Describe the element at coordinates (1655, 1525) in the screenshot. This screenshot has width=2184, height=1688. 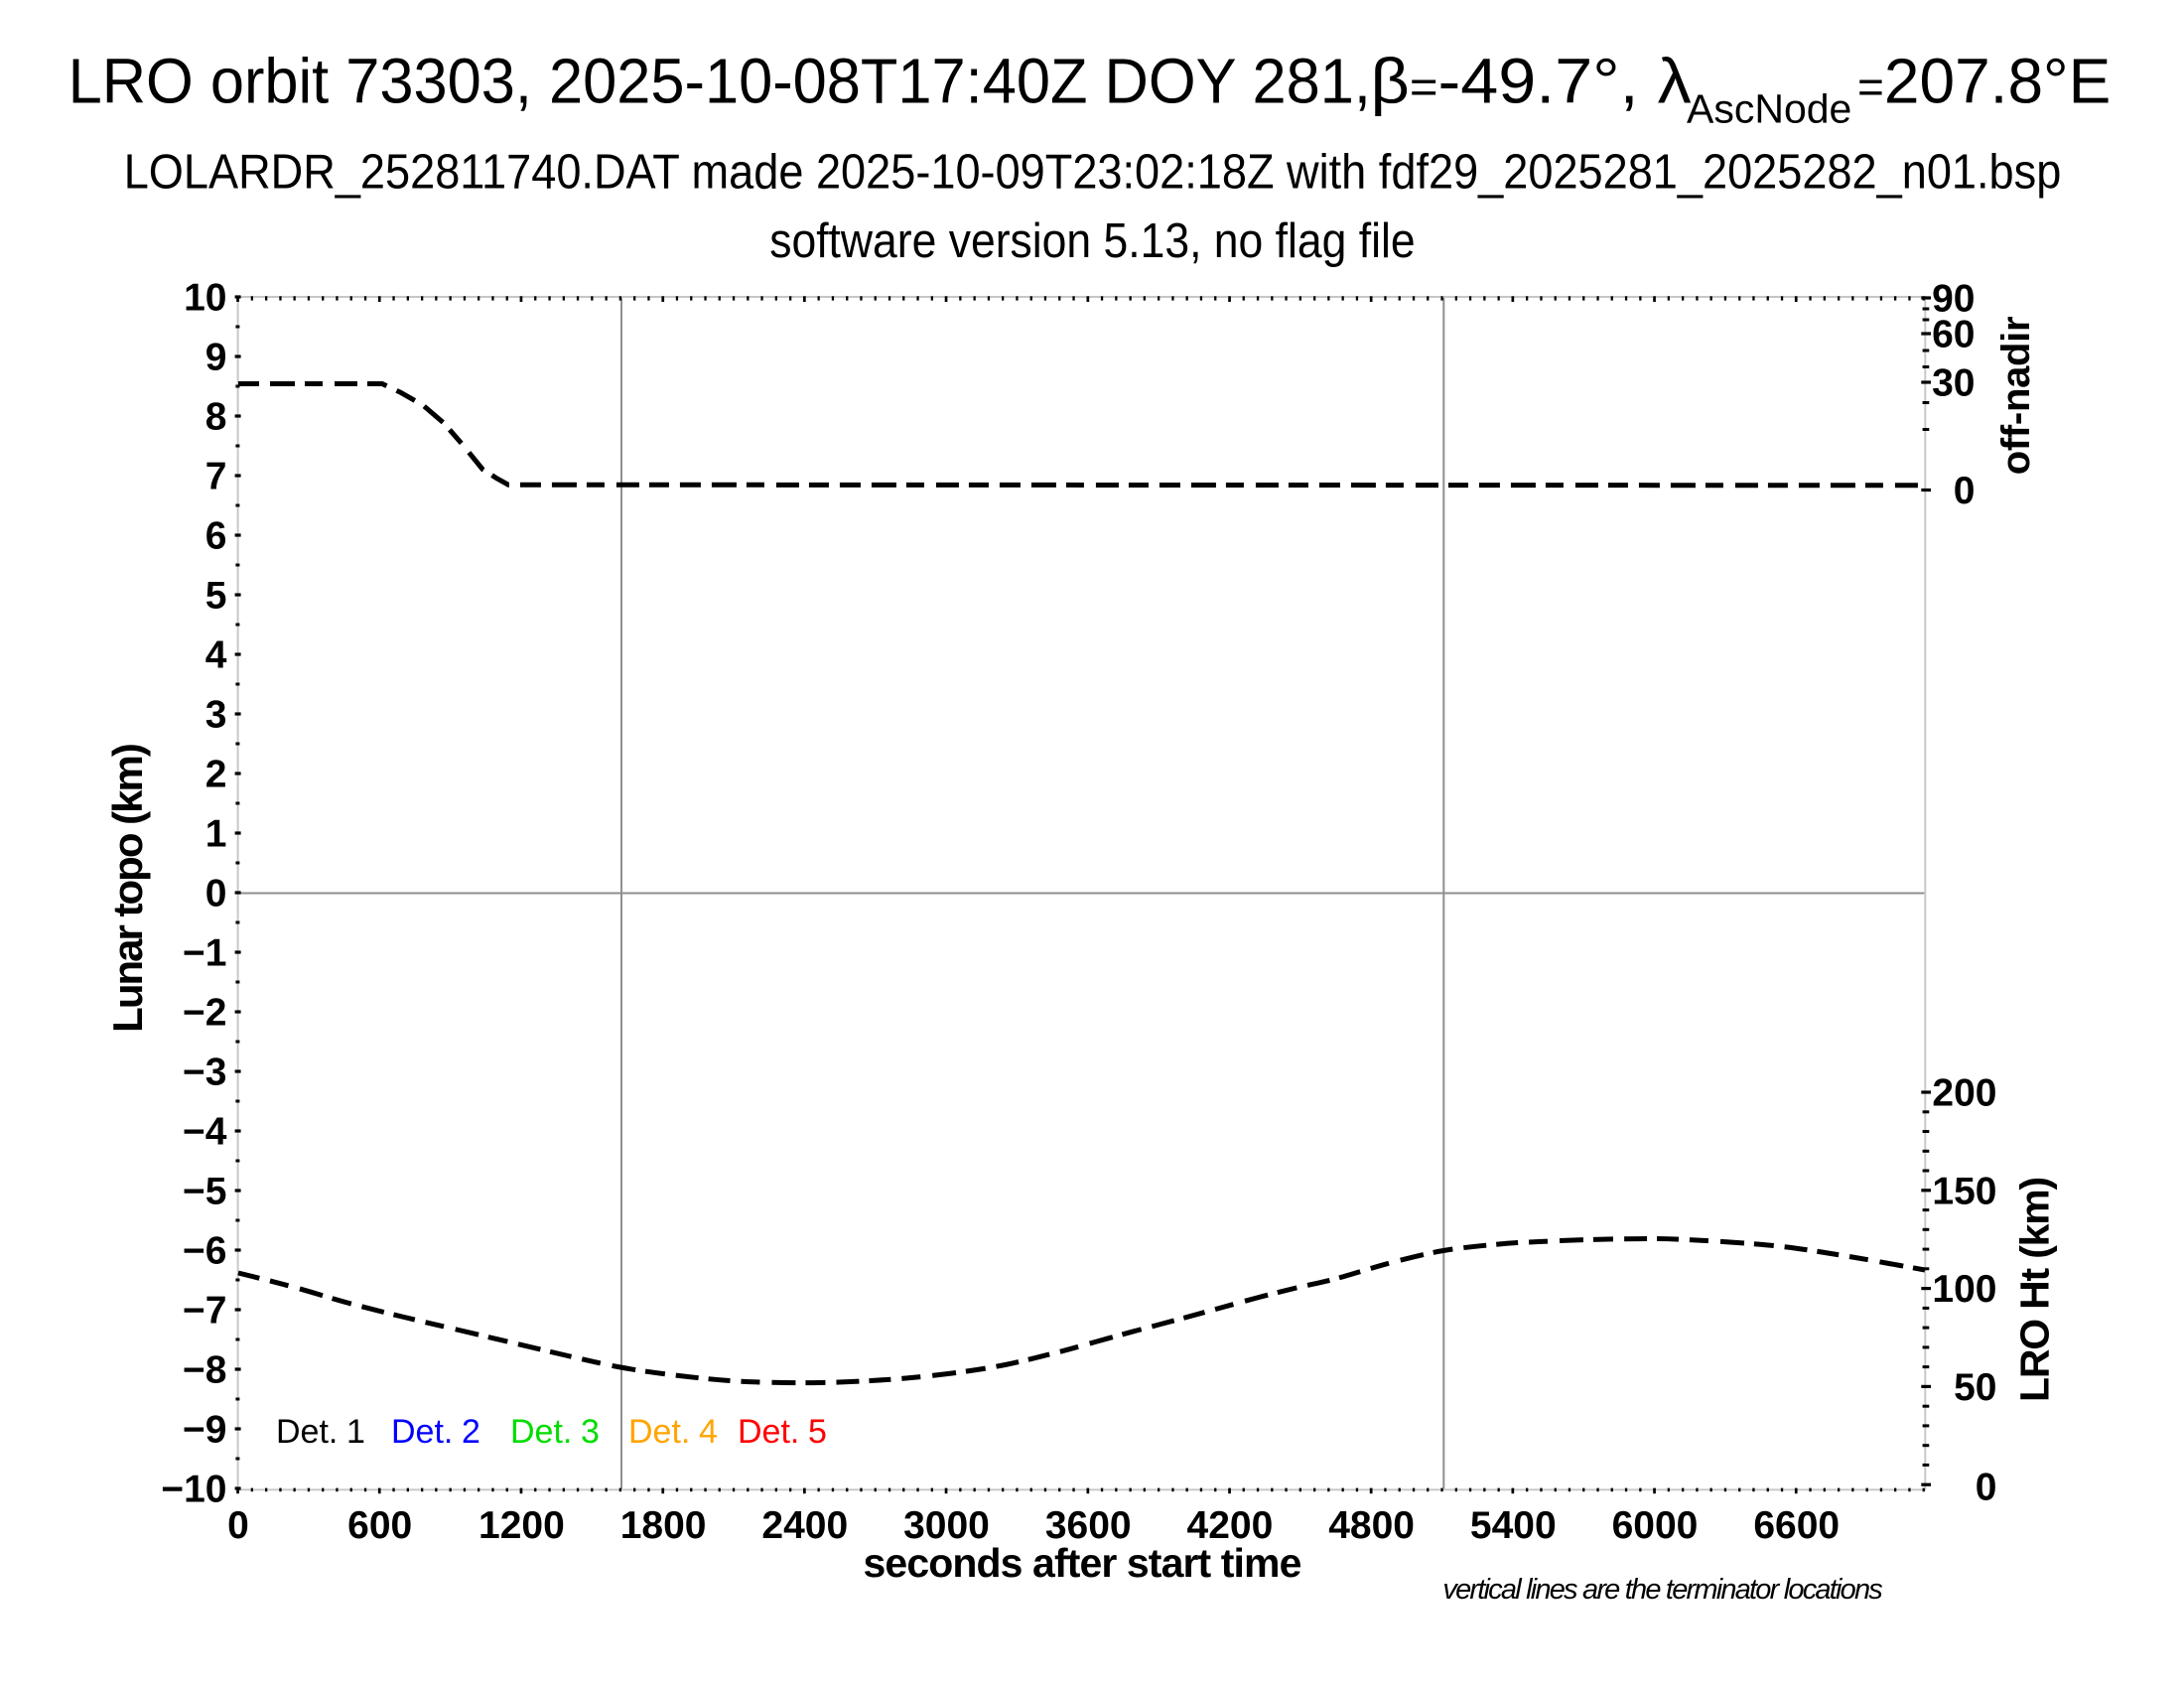
I see `svg-text: 6000` at that location.